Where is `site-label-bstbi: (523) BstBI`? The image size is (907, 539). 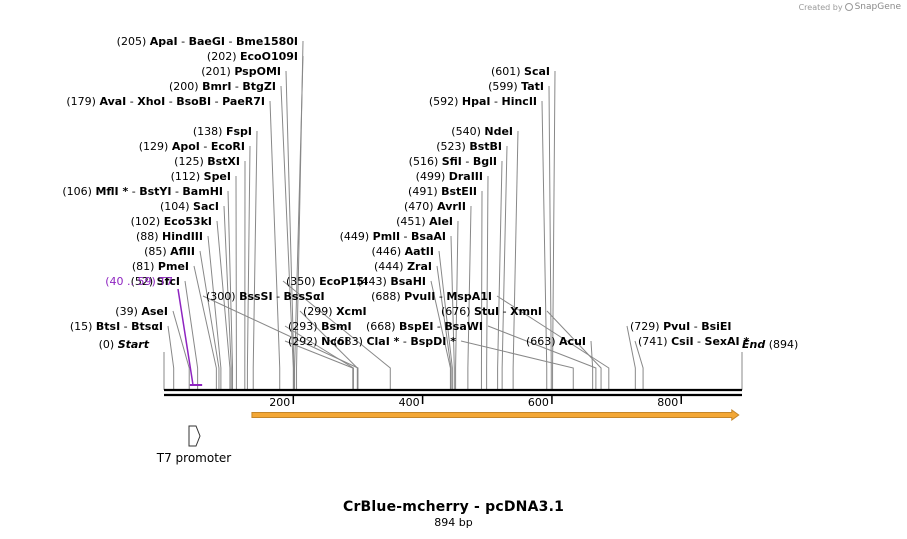
site-label-bstbi: (523) BstBI is located at coordinates (469, 146).